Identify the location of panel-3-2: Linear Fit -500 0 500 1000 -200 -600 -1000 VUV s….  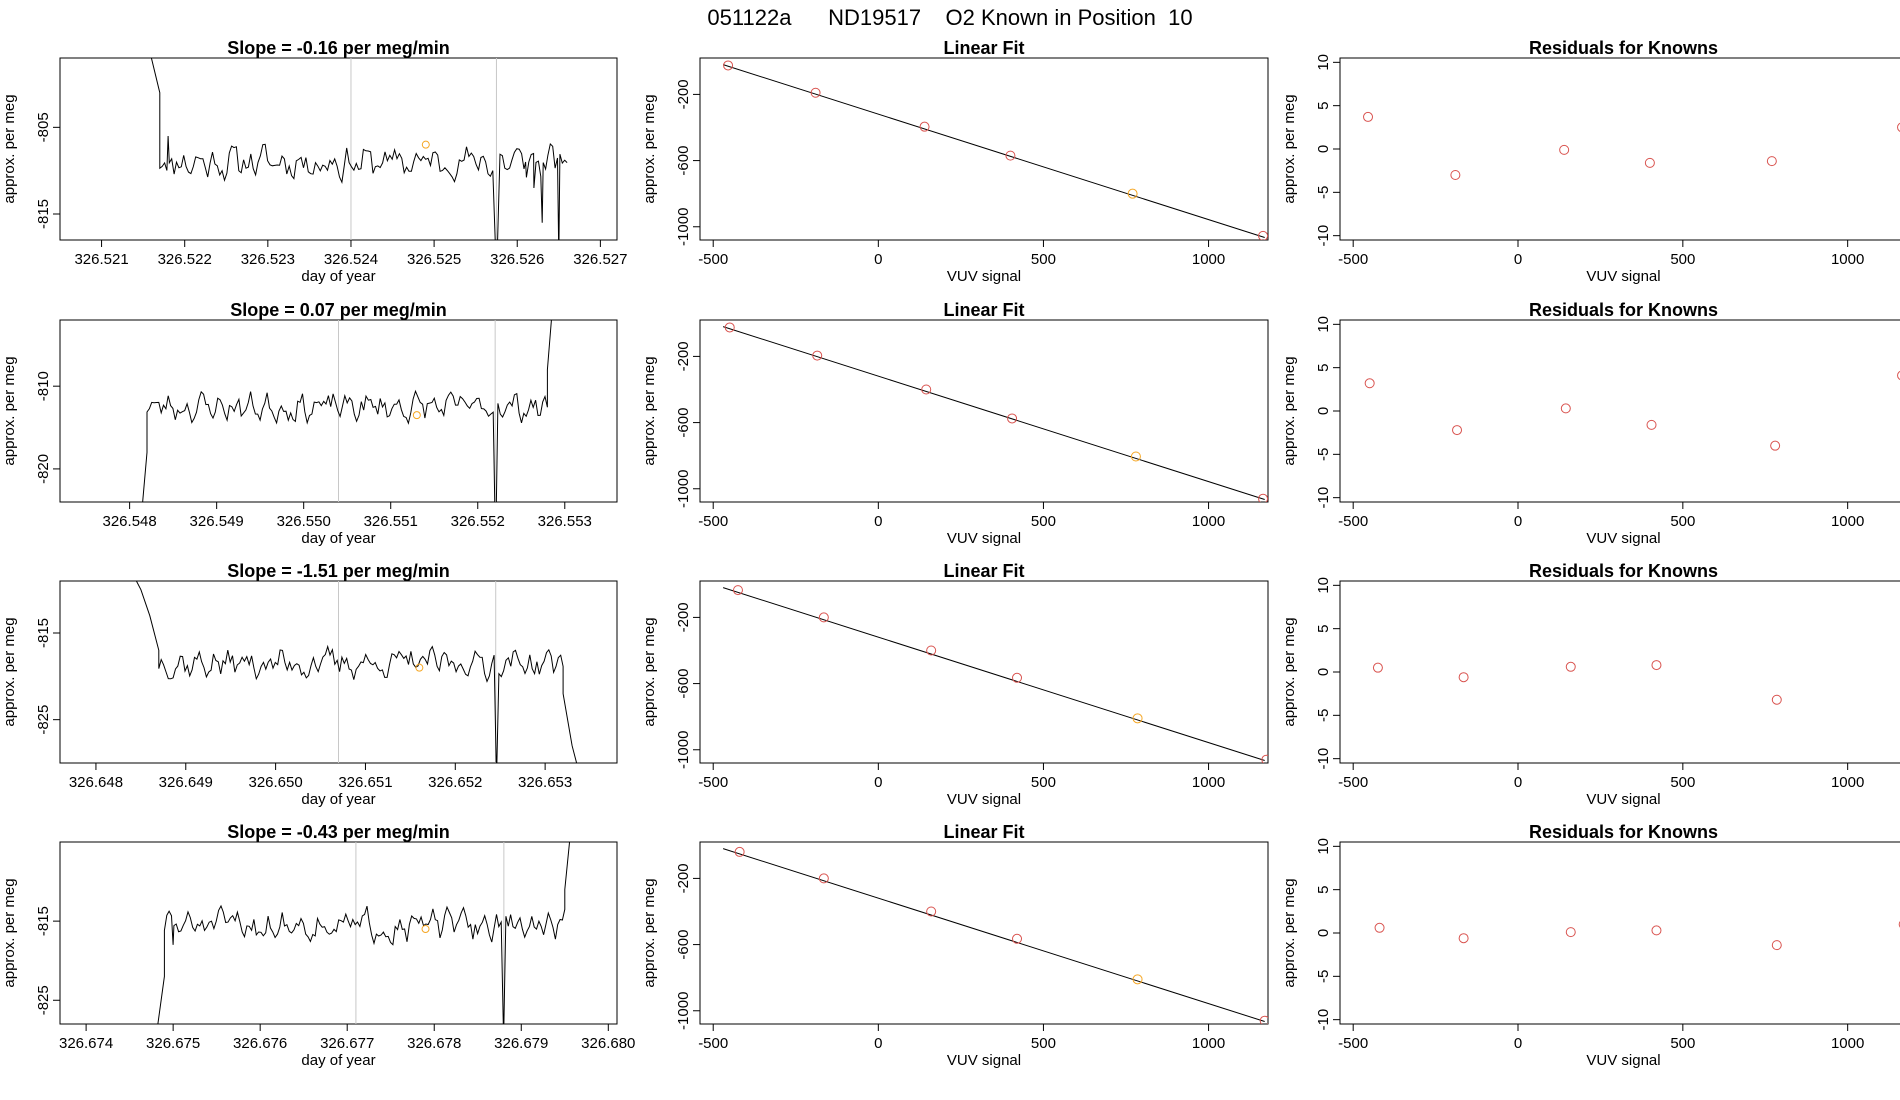
(955, 684).